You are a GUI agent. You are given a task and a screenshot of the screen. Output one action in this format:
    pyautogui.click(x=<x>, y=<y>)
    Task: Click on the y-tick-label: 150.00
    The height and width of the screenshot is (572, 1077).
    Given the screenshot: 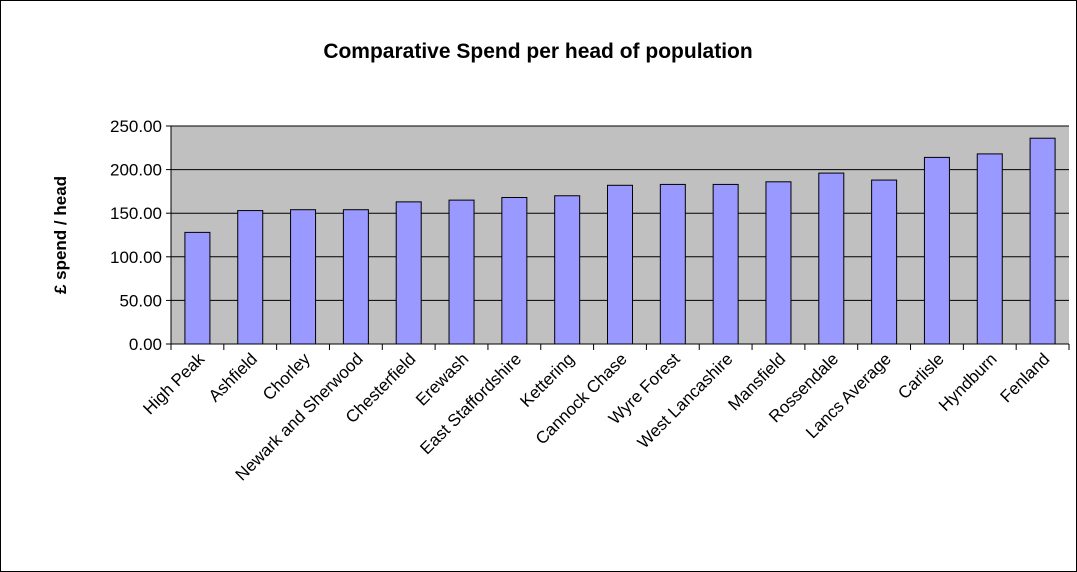 What is the action you would take?
    pyautogui.click(x=136, y=213)
    